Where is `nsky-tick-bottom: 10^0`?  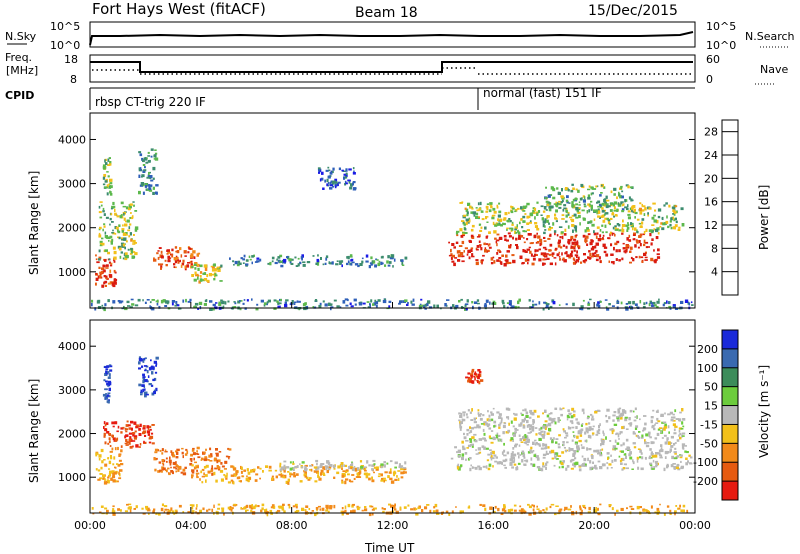
nsky-tick-bottom: 10^0 is located at coordinates (65, 45).